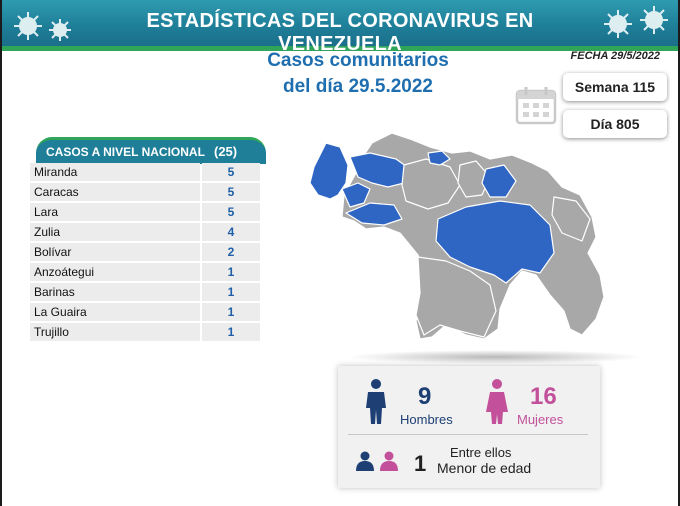 The height and width of the screenshot is (506, 680). Describe the element at coordinates (356, 195) in the screenshot. I see `map-region-trujillo` at that location.